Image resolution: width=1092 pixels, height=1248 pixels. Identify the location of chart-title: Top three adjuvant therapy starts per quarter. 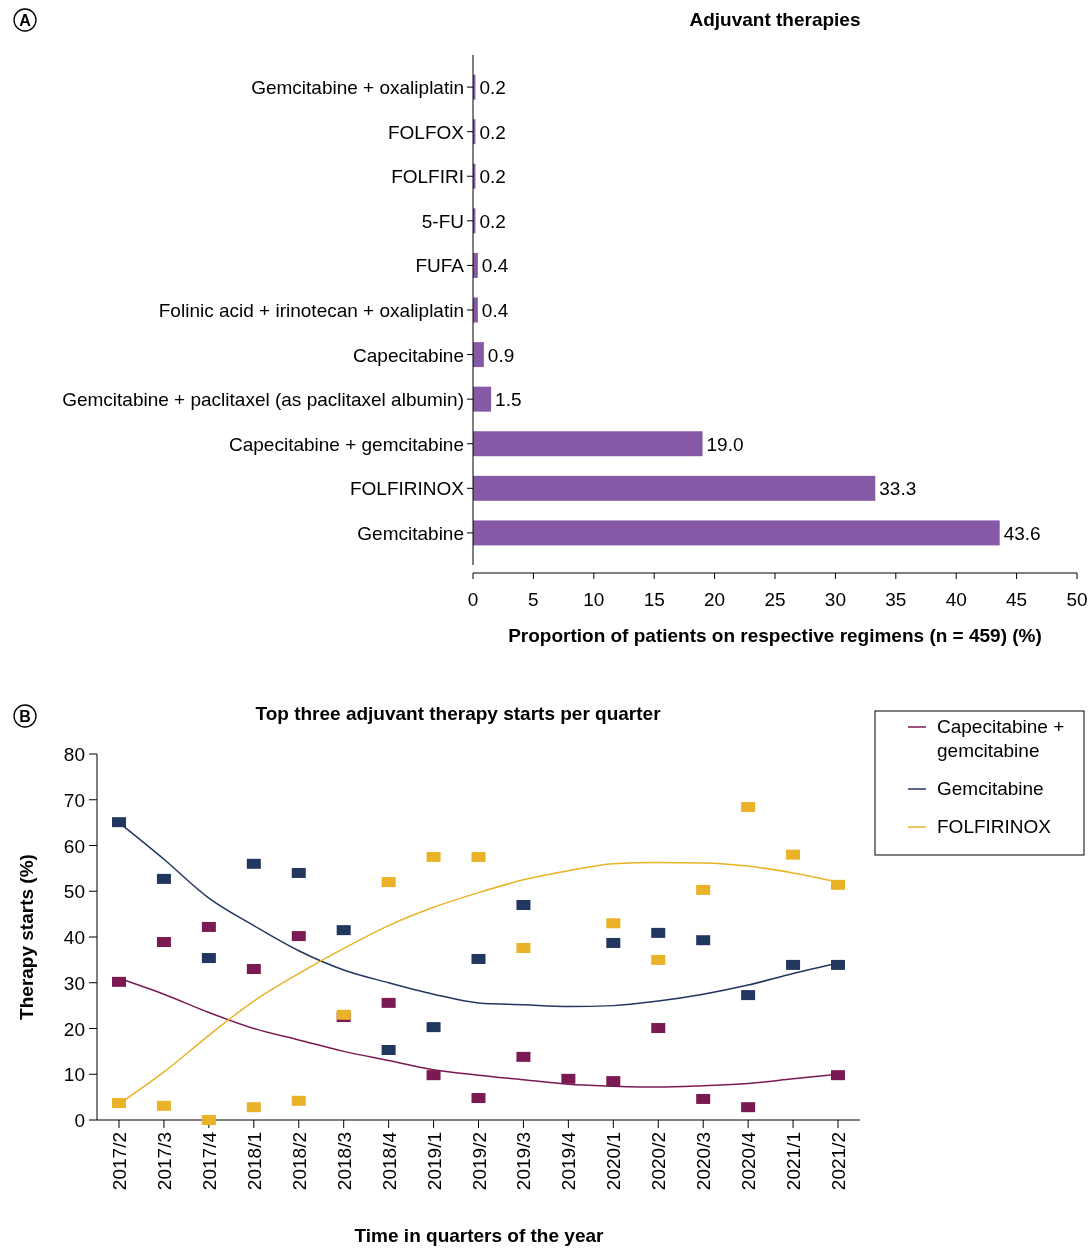
(458, 713).